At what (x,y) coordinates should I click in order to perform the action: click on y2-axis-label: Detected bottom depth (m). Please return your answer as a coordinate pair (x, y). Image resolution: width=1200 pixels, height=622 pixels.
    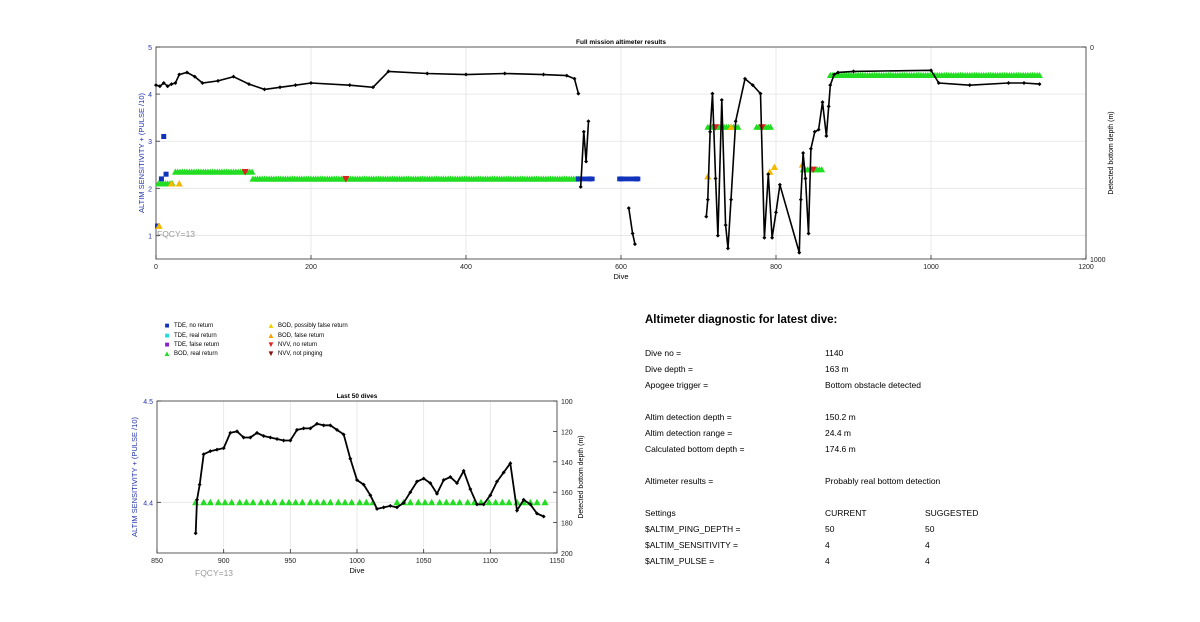
    Looking at the image, I should click on (581, 476).